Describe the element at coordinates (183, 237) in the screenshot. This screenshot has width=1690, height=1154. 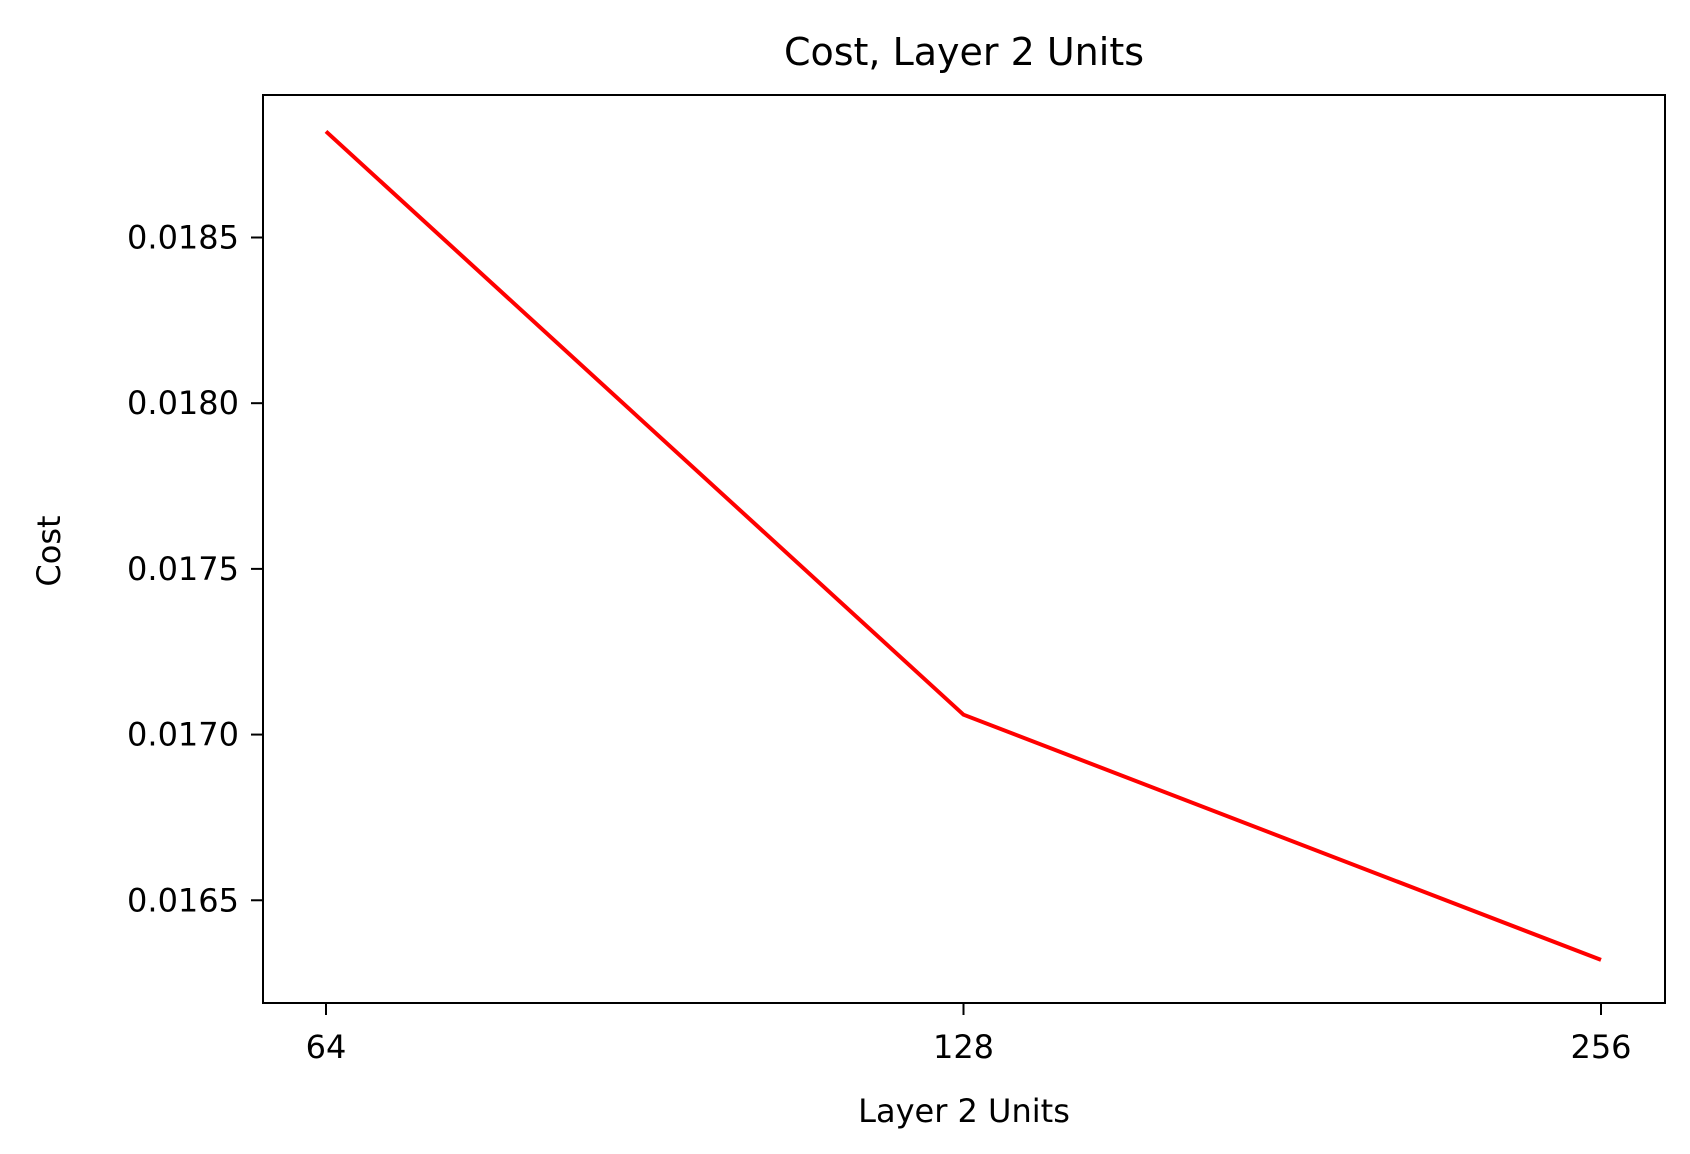
I see `y-tick-label: 0.0185` at that location.